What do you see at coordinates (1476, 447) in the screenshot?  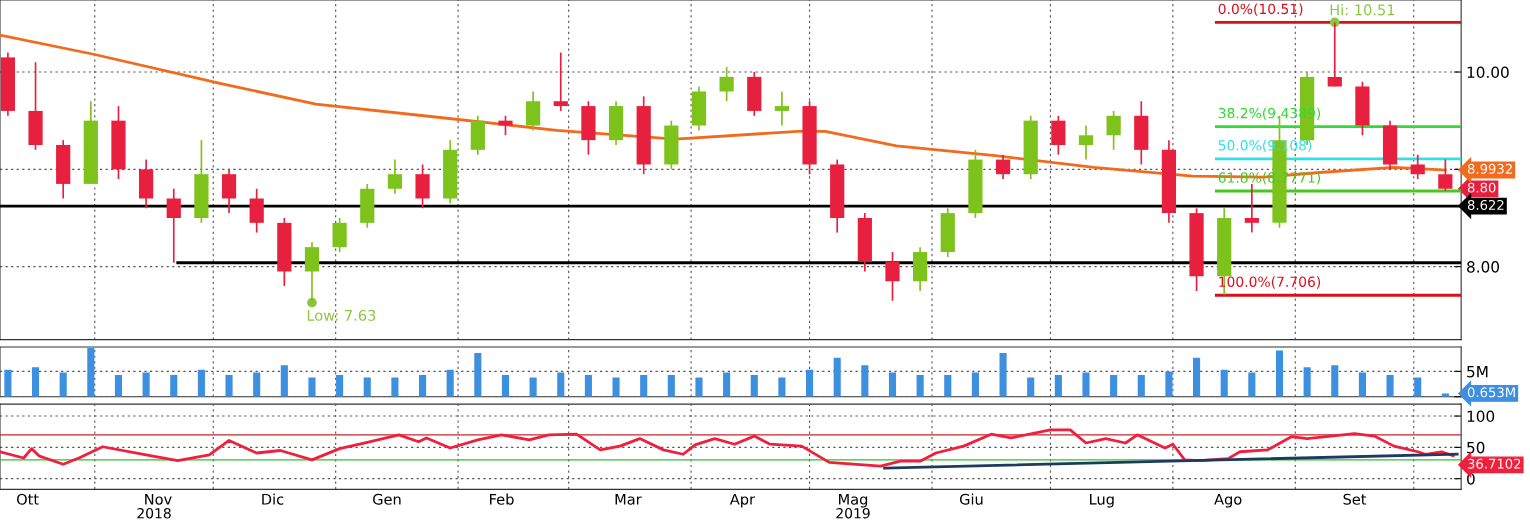 I see `y-tick-label: 50` at bounding box center [1476, 447].